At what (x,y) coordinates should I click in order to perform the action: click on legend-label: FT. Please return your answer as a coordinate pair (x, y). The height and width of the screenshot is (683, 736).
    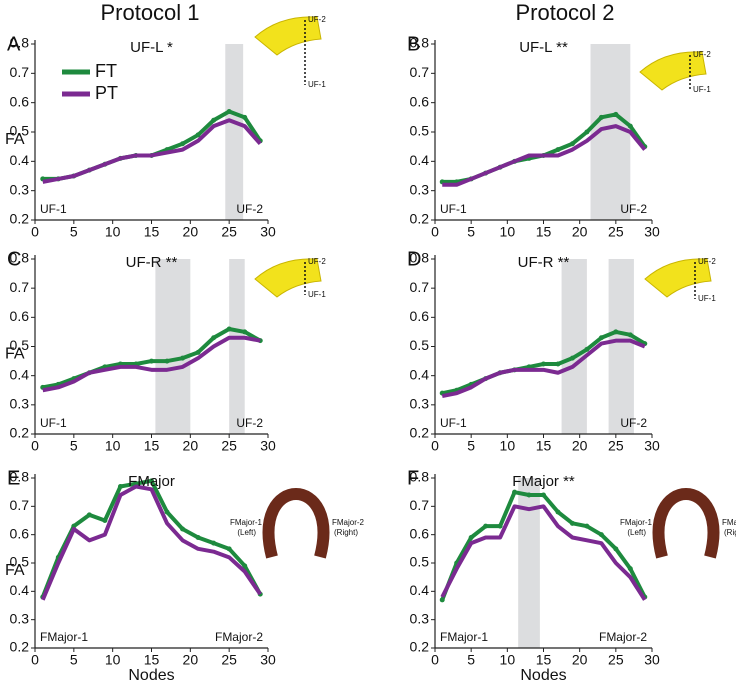
    Looking at the image, I should click on (106, 71).